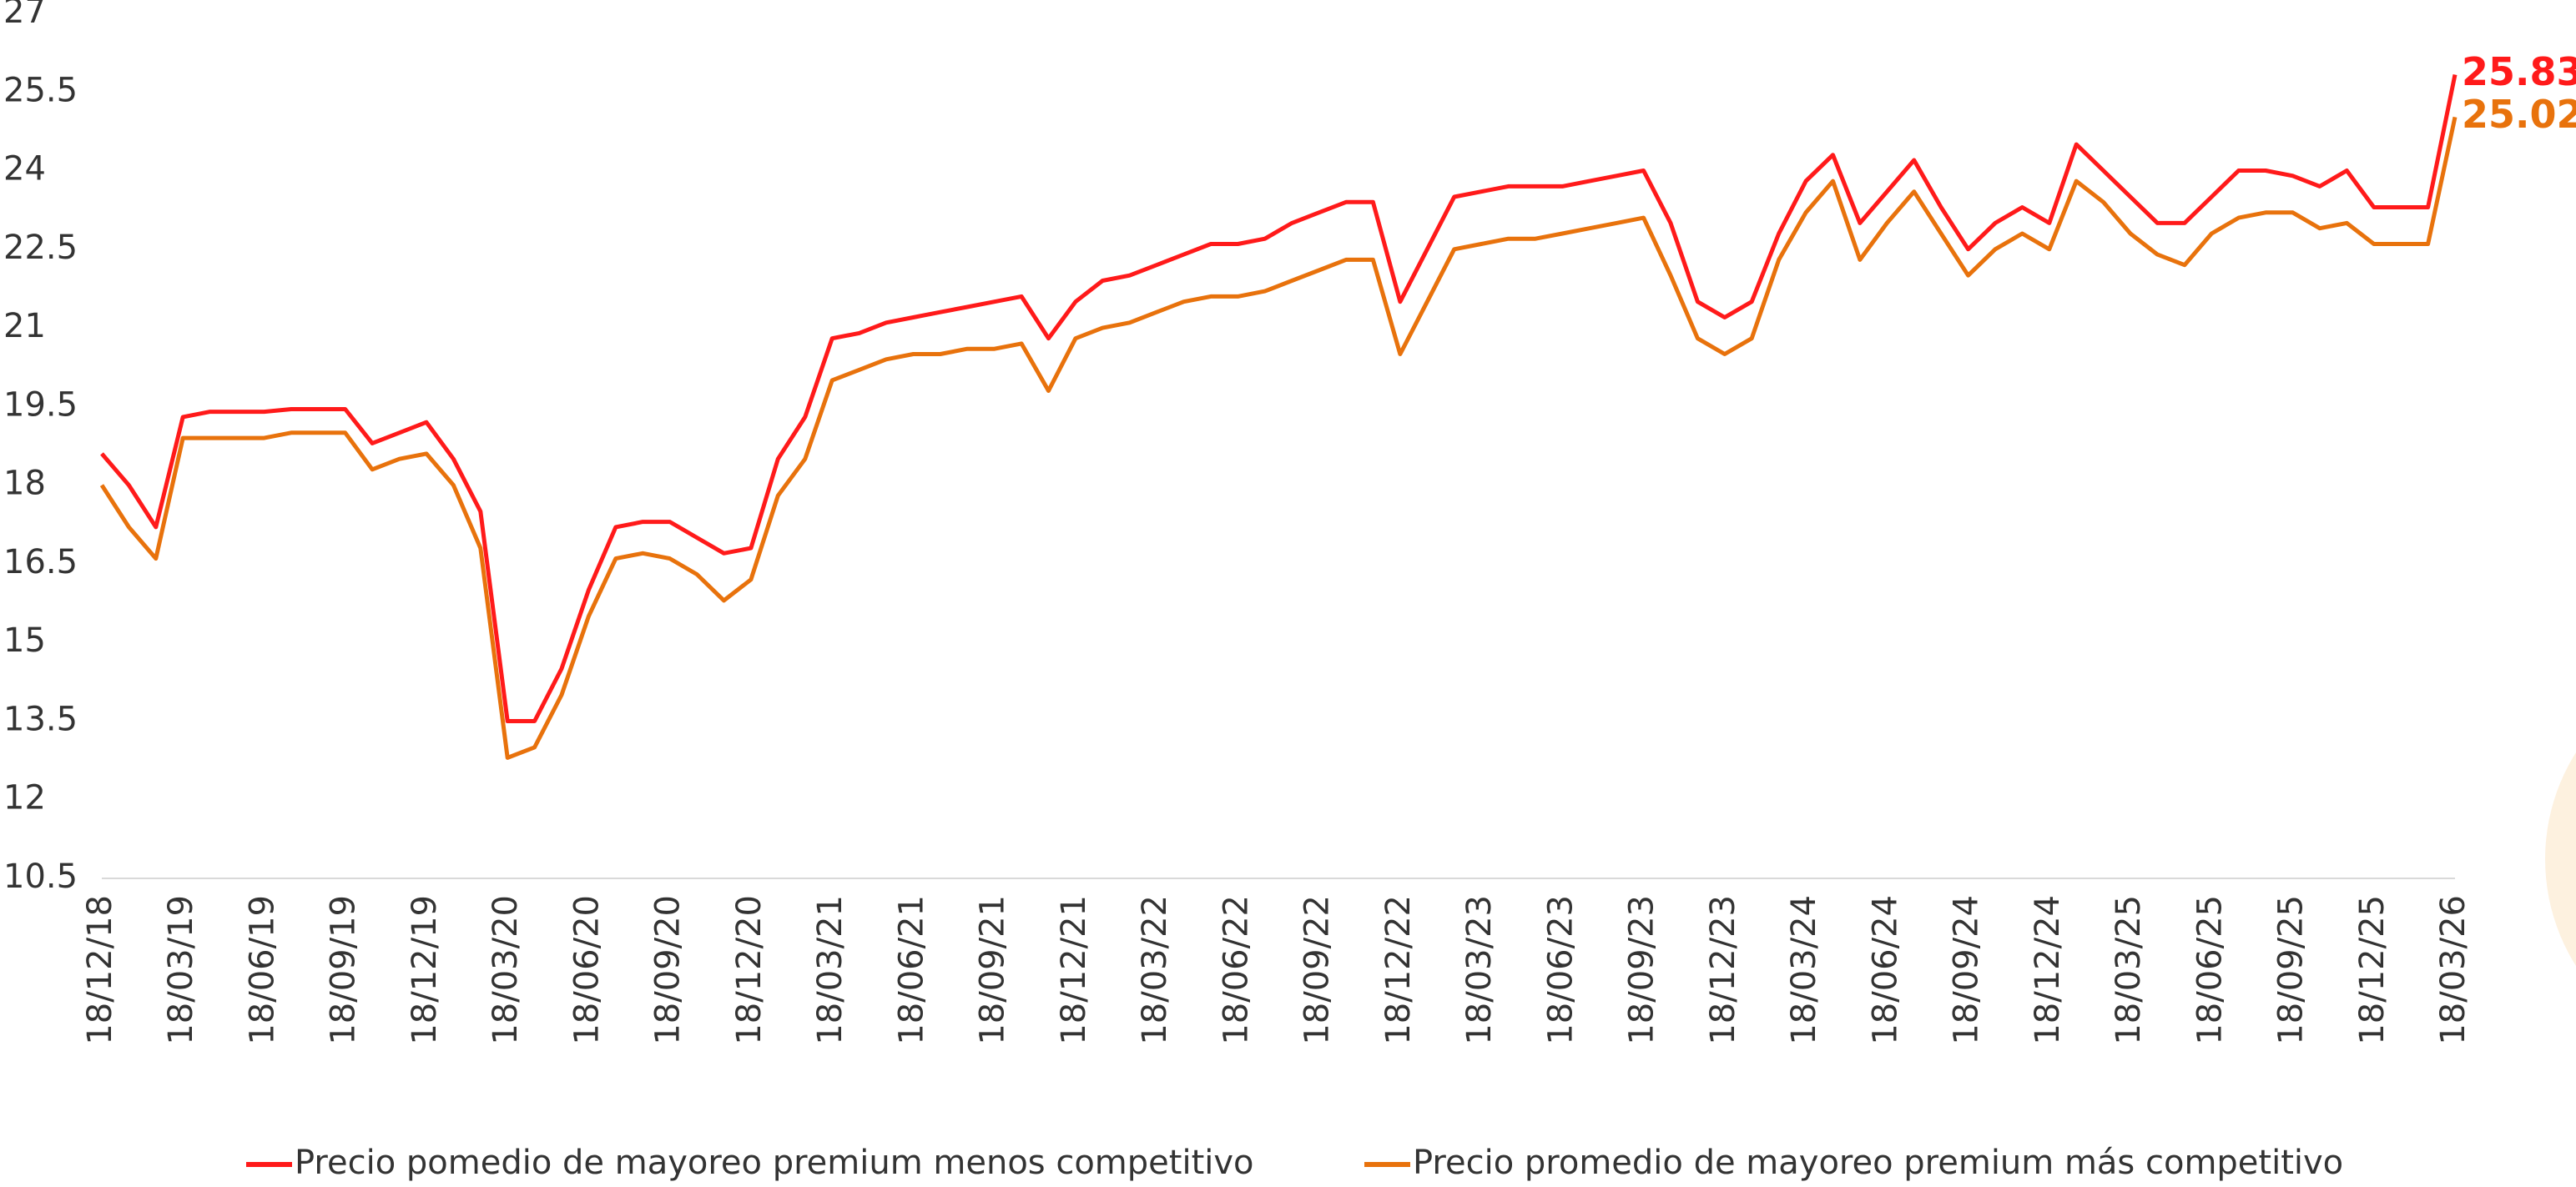 Image resolution: width=2576 pixels, height=1187 pixels. Describe the element at coordinates (1804, 970) in the screenshot. I see `x-tick-label: 18/03/24` at that location.